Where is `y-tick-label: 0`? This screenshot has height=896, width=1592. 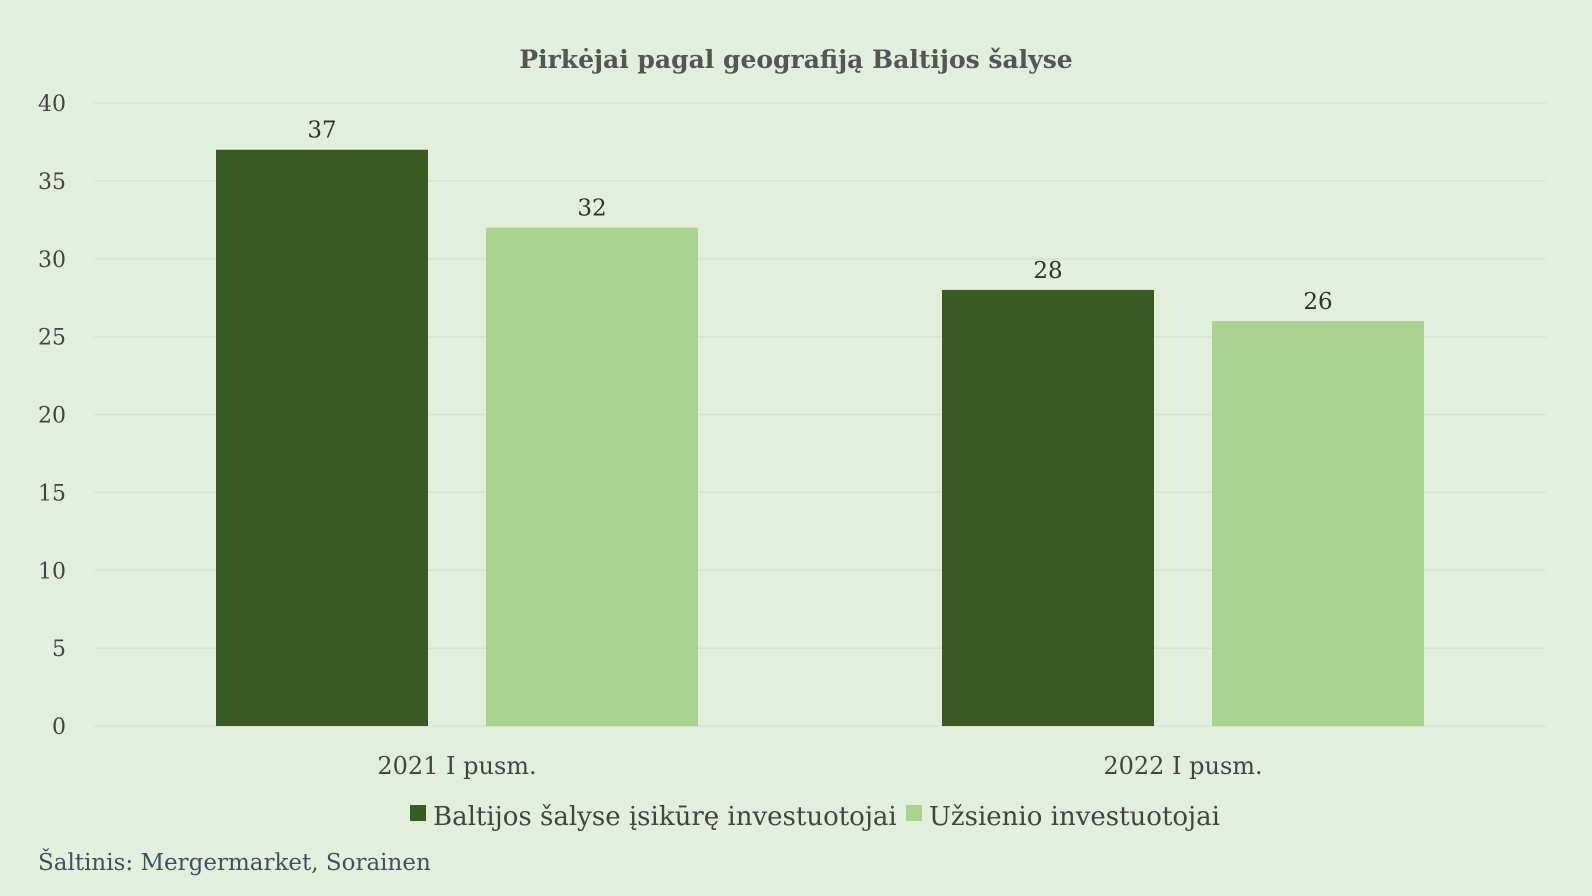
y-tick-label: 0 is located at coordinates (59, 727).